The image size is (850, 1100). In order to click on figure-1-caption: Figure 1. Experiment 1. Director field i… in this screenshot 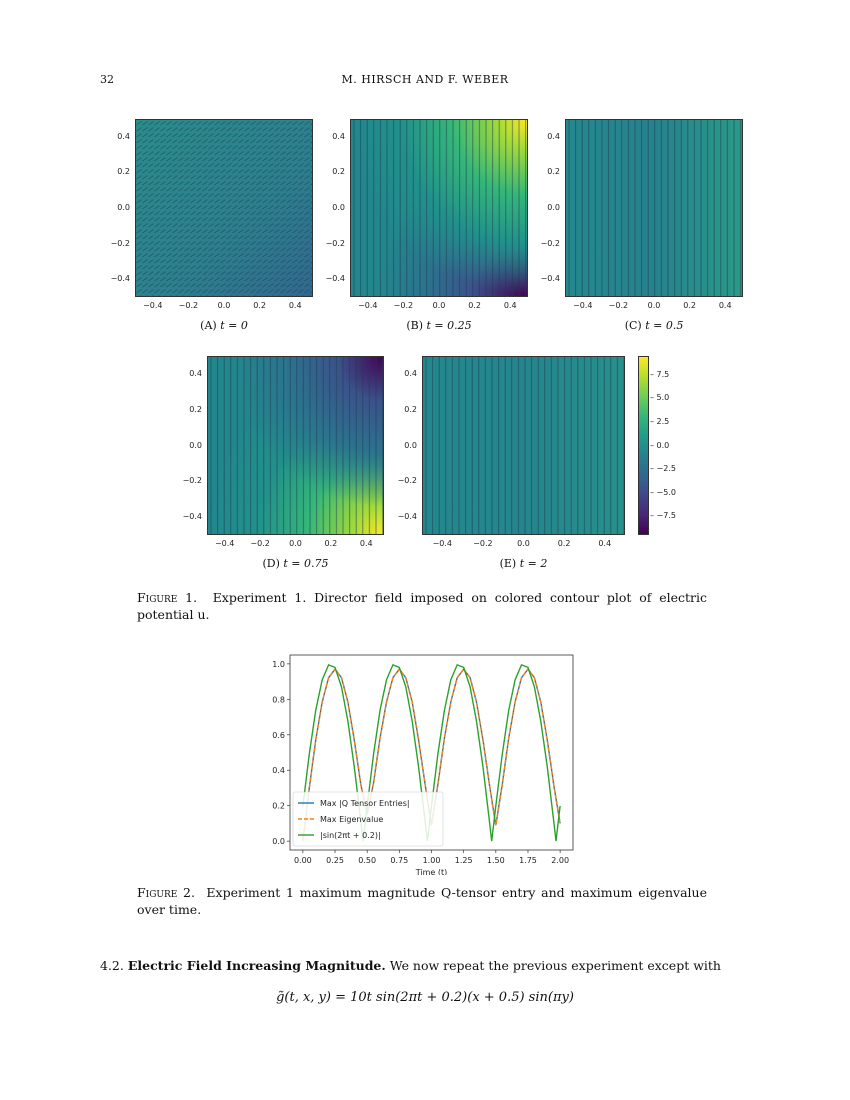, I will do `click(422, 606)`.